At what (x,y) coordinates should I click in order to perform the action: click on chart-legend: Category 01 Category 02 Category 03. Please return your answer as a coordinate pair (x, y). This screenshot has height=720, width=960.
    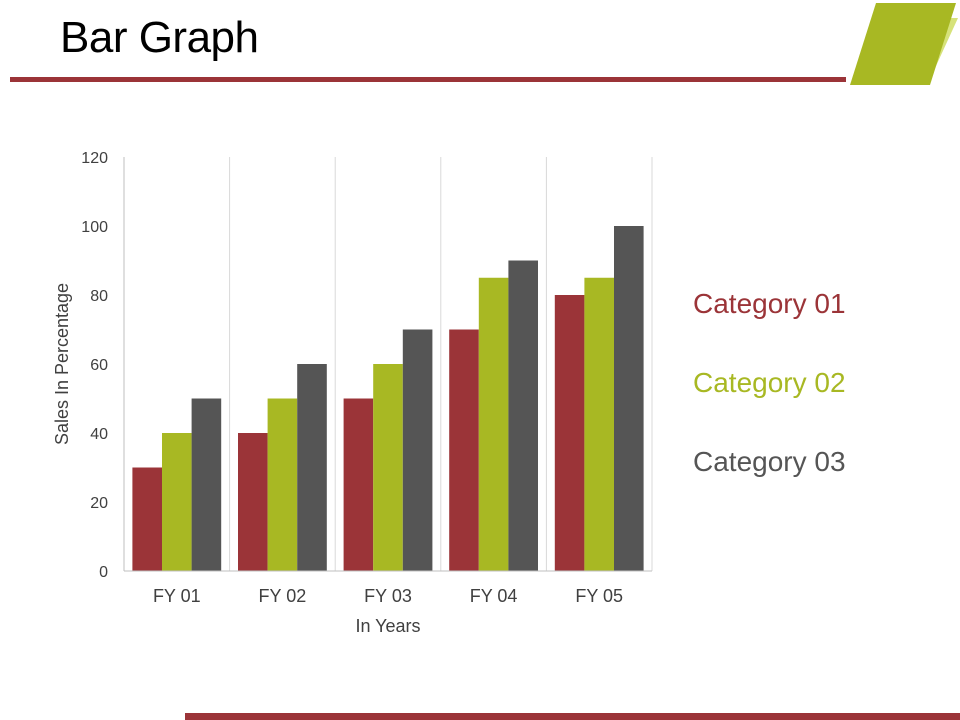
    Looking at the image, I should click on (813, 400).